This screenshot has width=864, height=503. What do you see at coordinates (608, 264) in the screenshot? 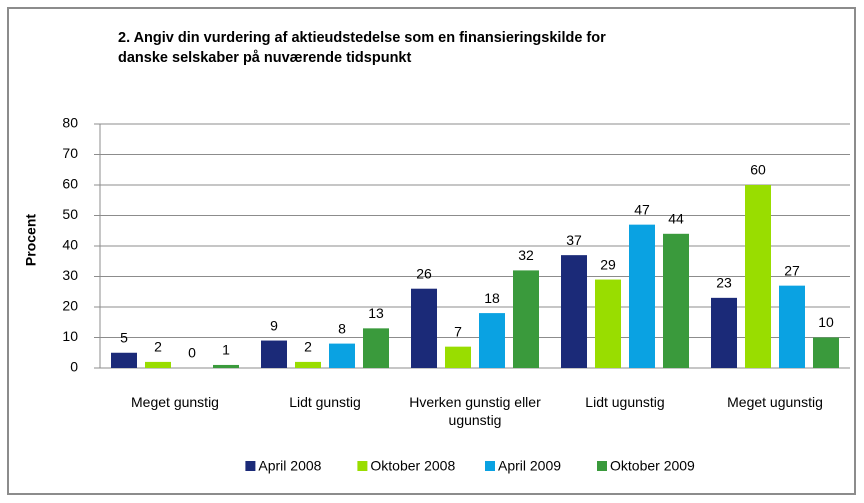
I see `data-label: 29` at bounding box center [608, 264].